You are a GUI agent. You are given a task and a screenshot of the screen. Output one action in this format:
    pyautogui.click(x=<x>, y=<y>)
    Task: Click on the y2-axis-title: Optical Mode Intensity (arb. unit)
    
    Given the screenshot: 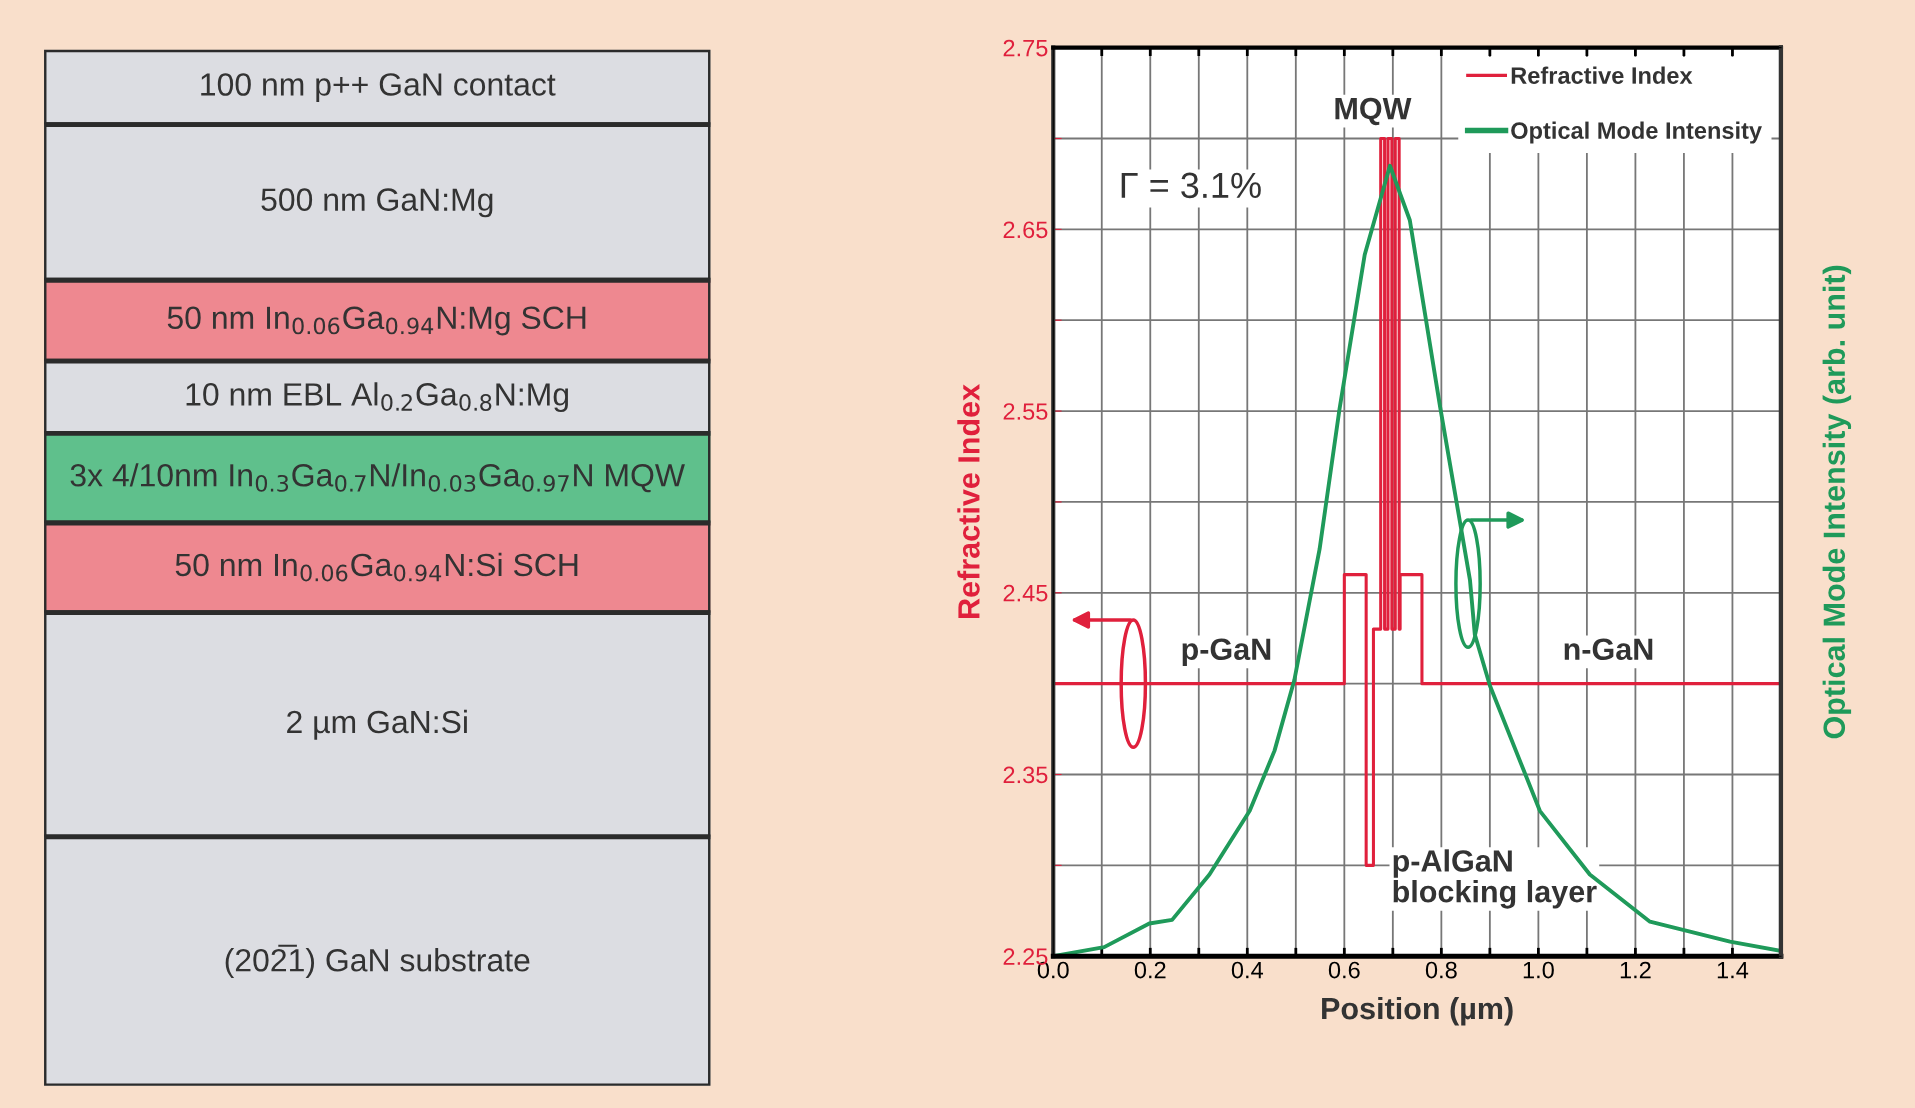 What is the action you would take?
    pyautogui.click(x=1837, y=502)
    